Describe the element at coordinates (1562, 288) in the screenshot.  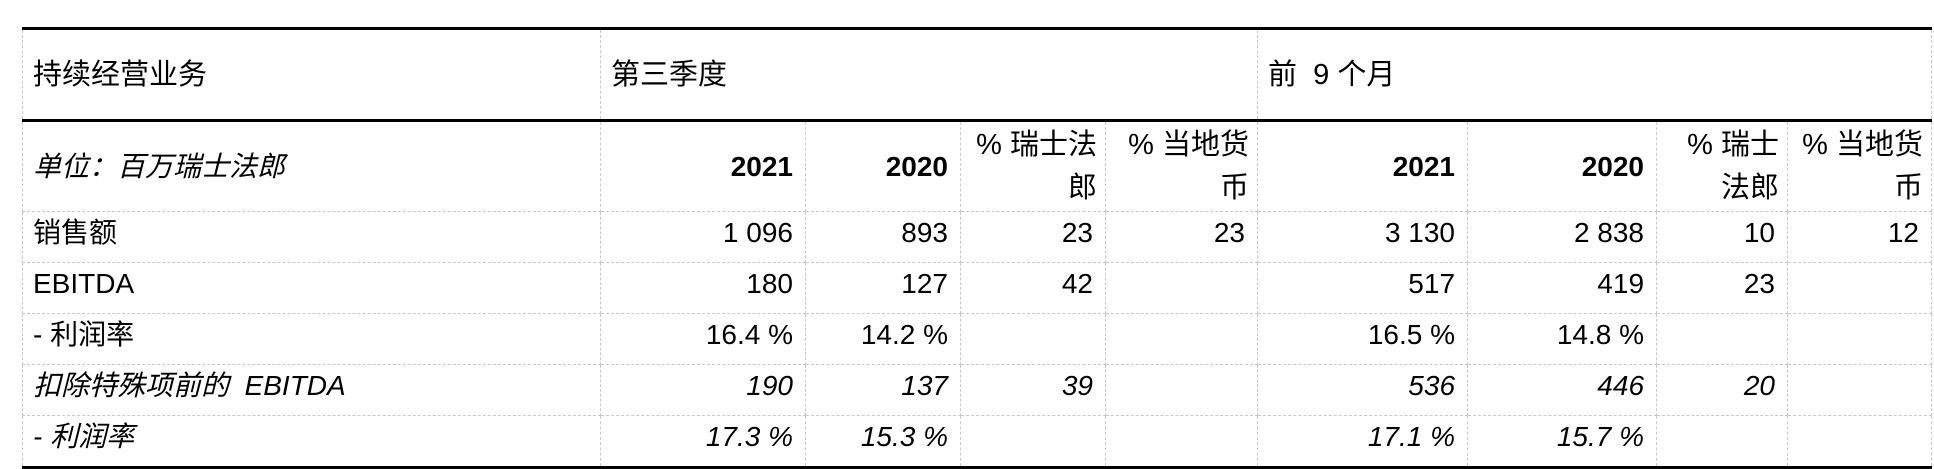
I see `cell-value: 419` at that location.